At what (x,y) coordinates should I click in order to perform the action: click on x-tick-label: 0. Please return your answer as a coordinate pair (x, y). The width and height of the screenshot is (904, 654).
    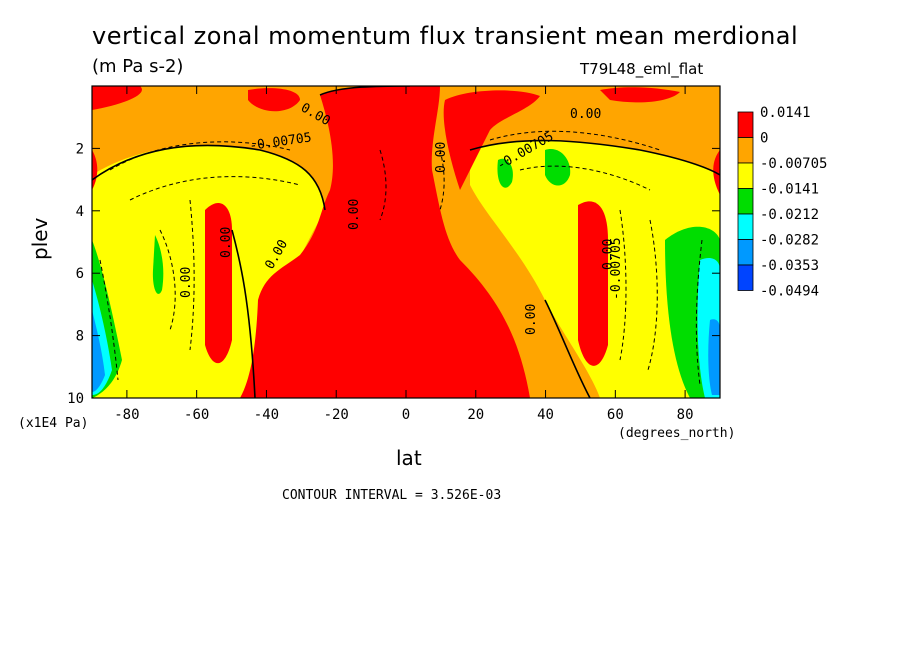
    Looking at the image, I should click on (406, 415).